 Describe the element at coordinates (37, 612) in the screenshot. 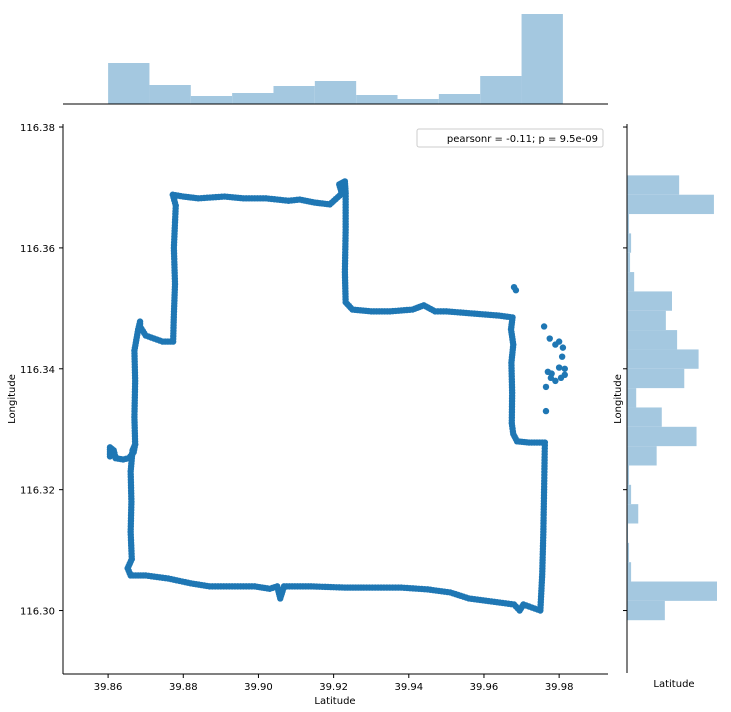

I see `y-tick-label: 116.30` at that location.